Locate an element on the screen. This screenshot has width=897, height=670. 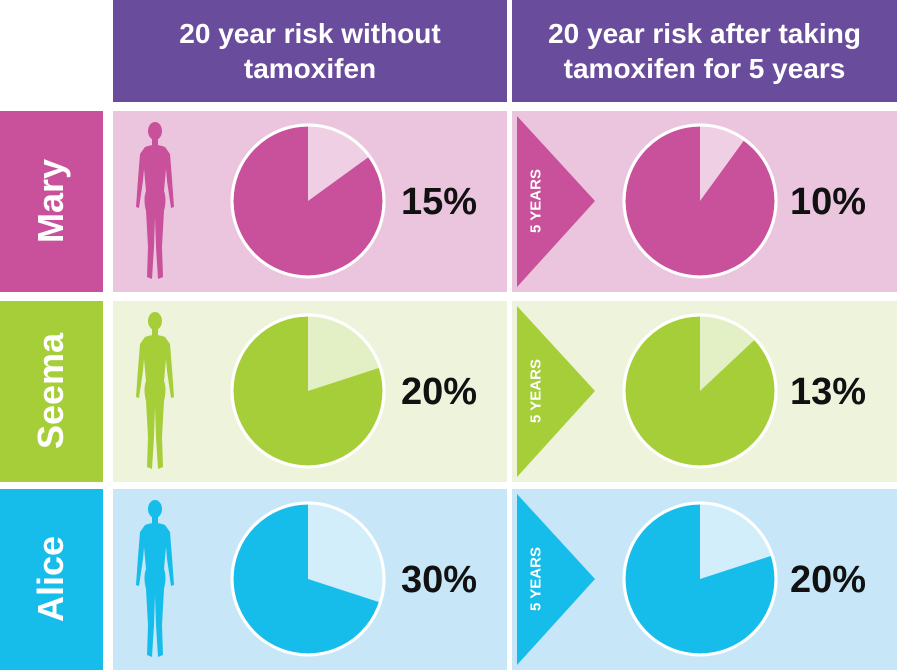
person-name-cell: Alice is located at coordinates (51, 579).